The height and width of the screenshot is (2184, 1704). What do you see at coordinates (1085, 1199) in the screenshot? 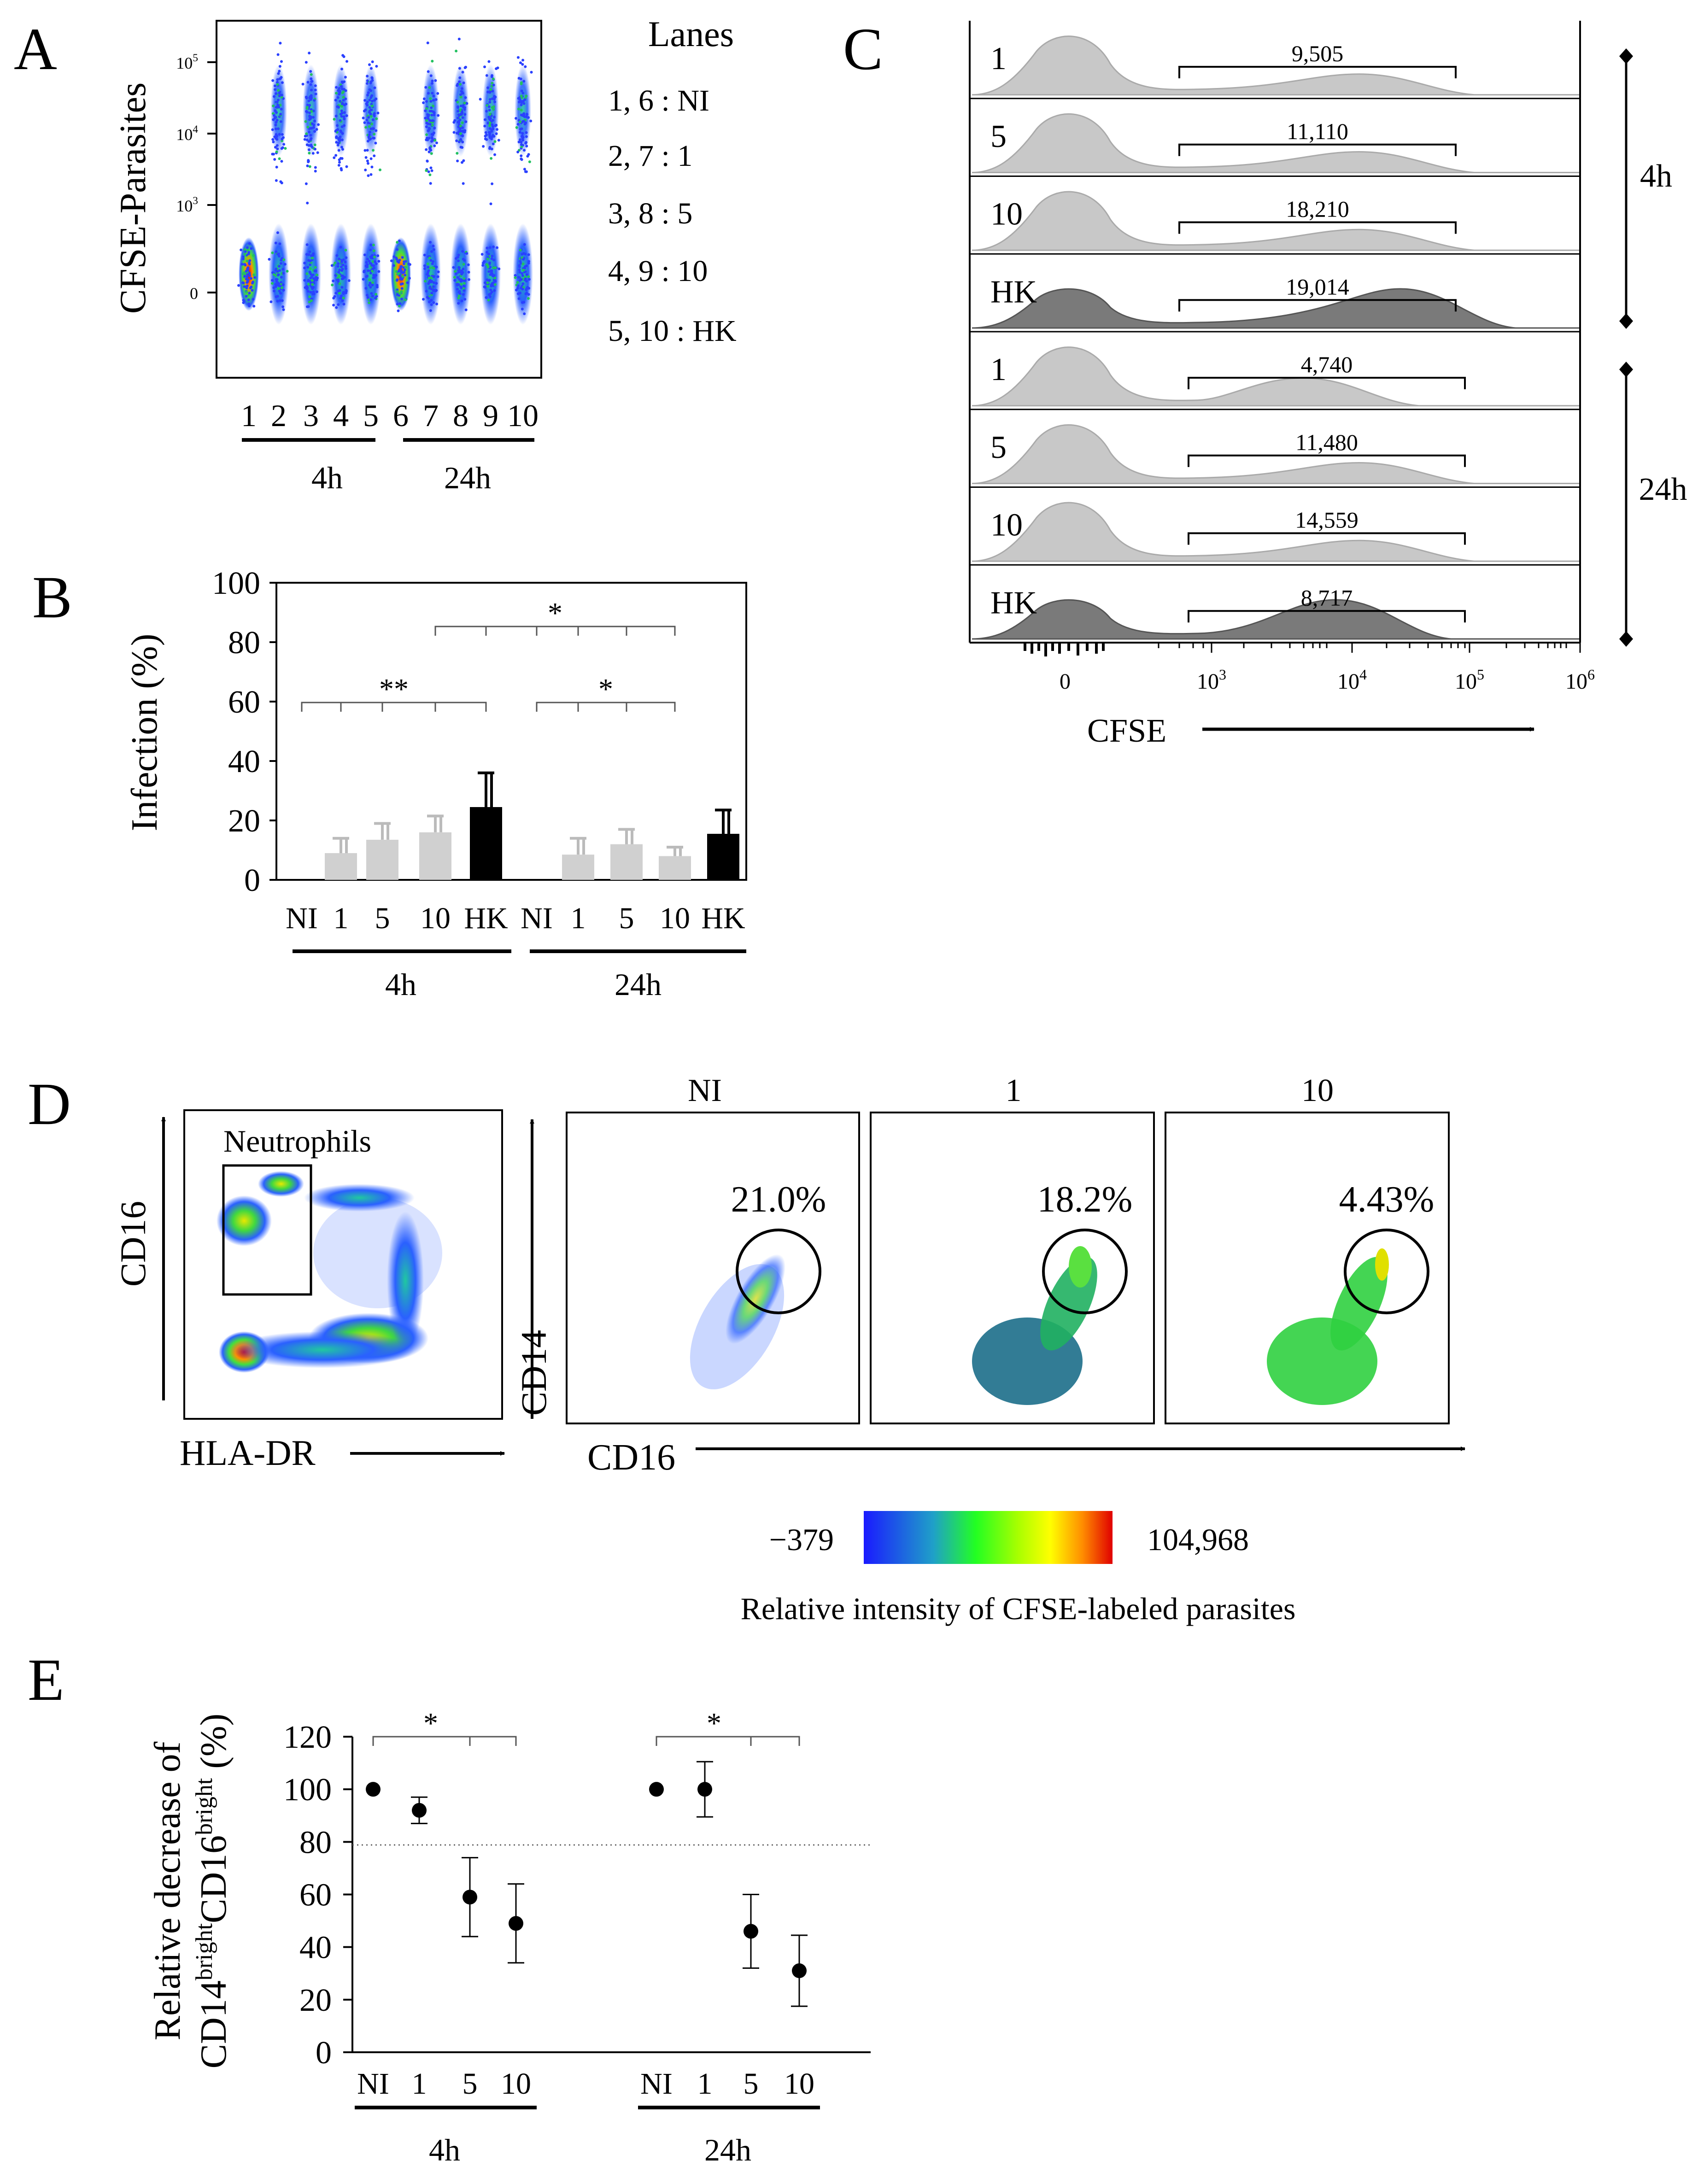
I see `panel-d-plot-1-percent: 18.2%` at bounding box center [1085, 1199].